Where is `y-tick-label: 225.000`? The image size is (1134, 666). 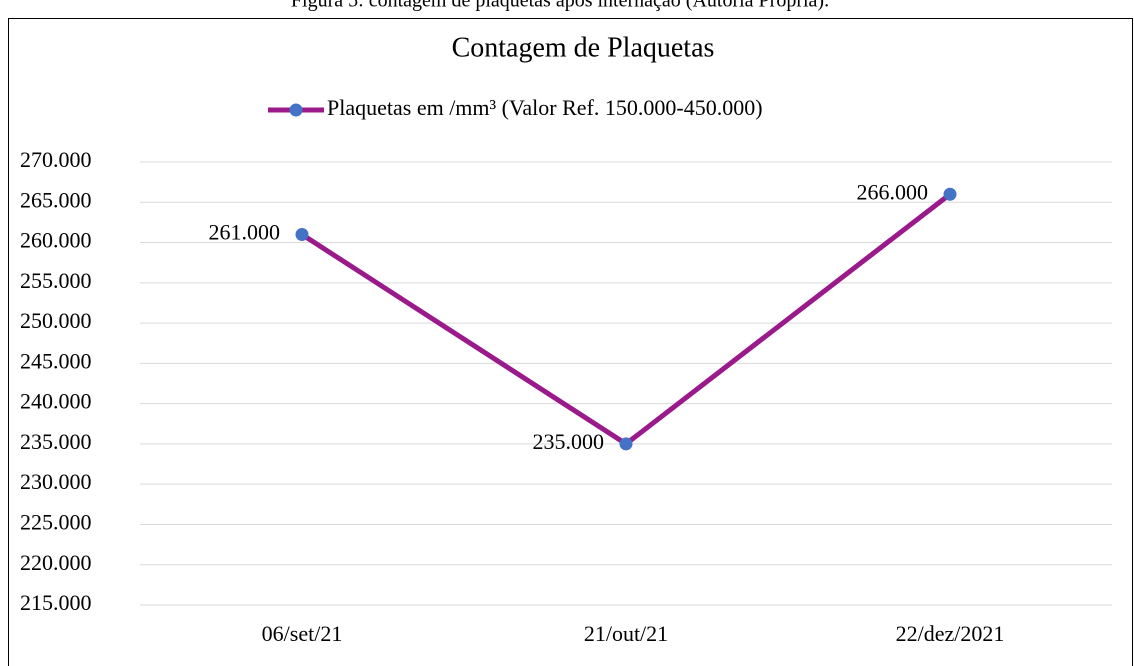 y-tick-label: 225.000 is located at coordinates (56, 522).